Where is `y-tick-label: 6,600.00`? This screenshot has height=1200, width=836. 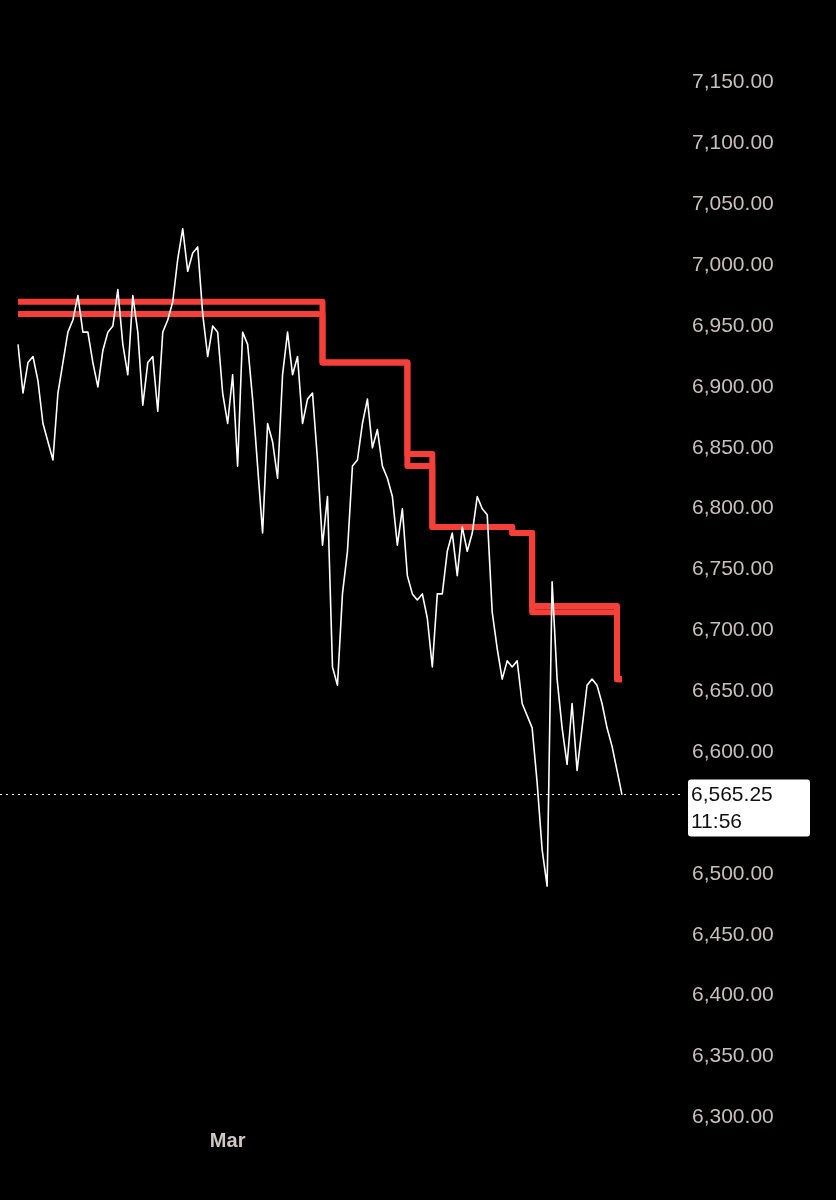 y-tick-label: 6,600.00 is located at coordinates (733, 750).